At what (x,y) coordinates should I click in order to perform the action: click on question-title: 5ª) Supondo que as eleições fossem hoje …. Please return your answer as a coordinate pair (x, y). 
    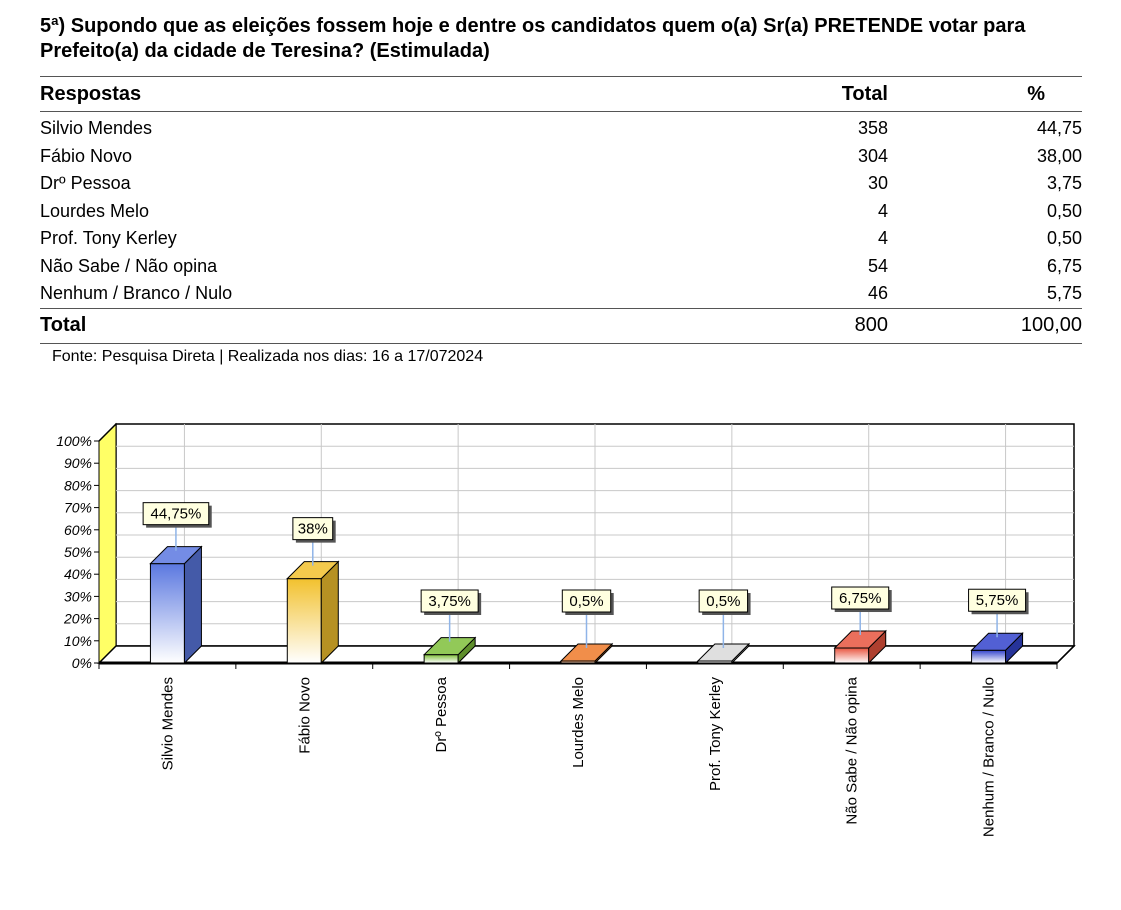
    Looking at the image, I should click on (533, 38).